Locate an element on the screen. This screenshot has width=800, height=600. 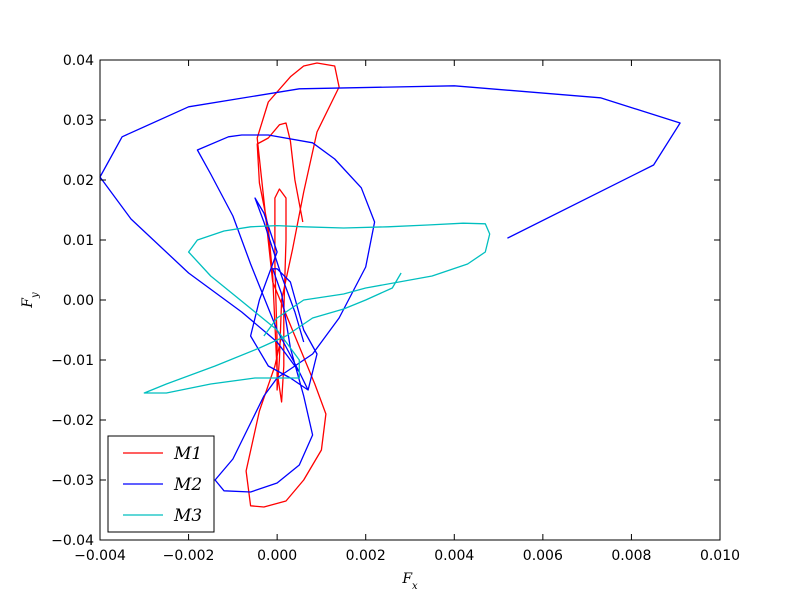
y-tick-label: 0.01 is located at coordinates (78, 241).